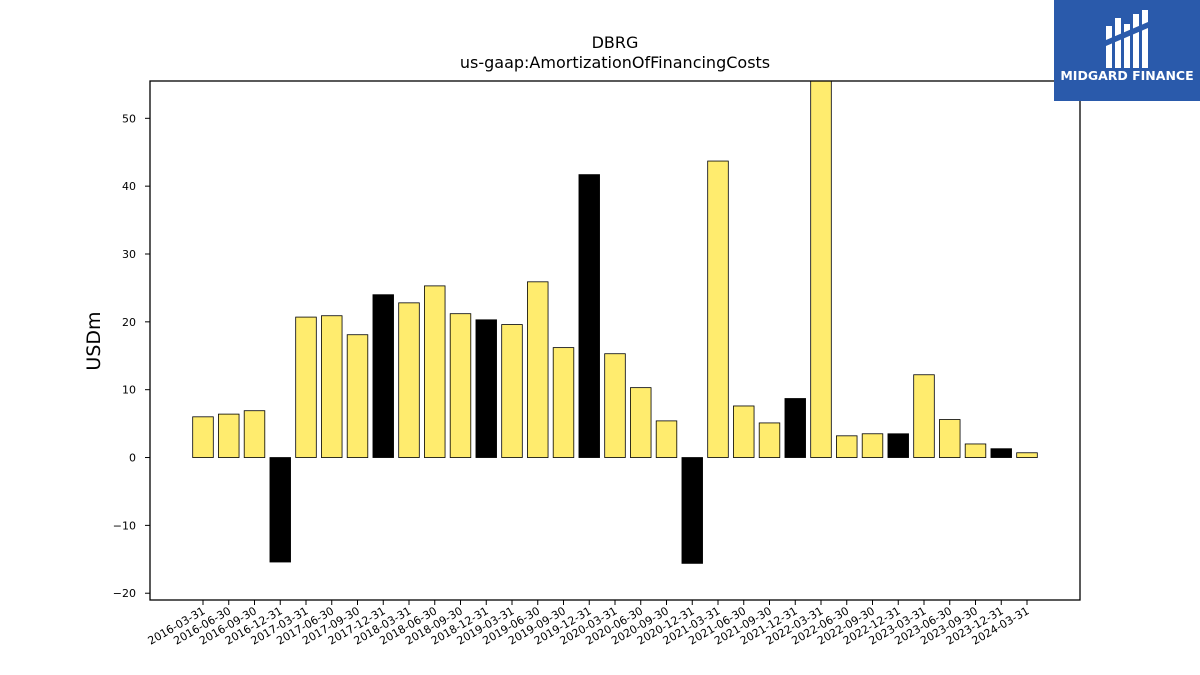 This screenshot has height=675, width=1200. Describe the element at coordinates (129, 118) in the screenshot. I see `y-tick-label: 50` at that location.